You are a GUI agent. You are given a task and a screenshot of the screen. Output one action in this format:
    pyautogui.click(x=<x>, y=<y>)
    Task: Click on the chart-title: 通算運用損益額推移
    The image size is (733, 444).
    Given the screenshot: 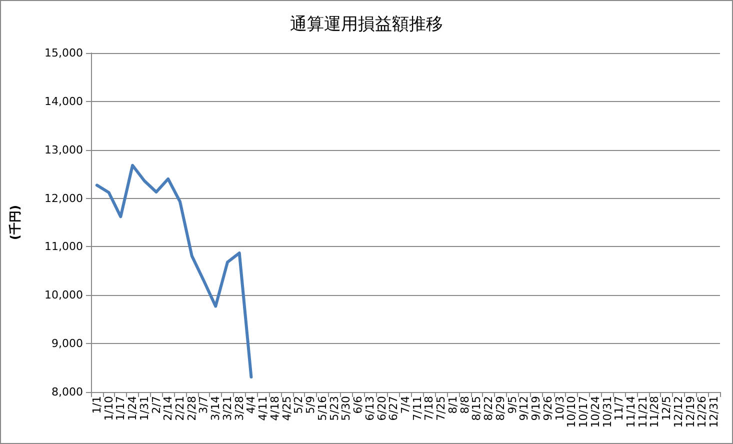 What is the action you would take?
    pyautogui.click(x=366, y=24)
    